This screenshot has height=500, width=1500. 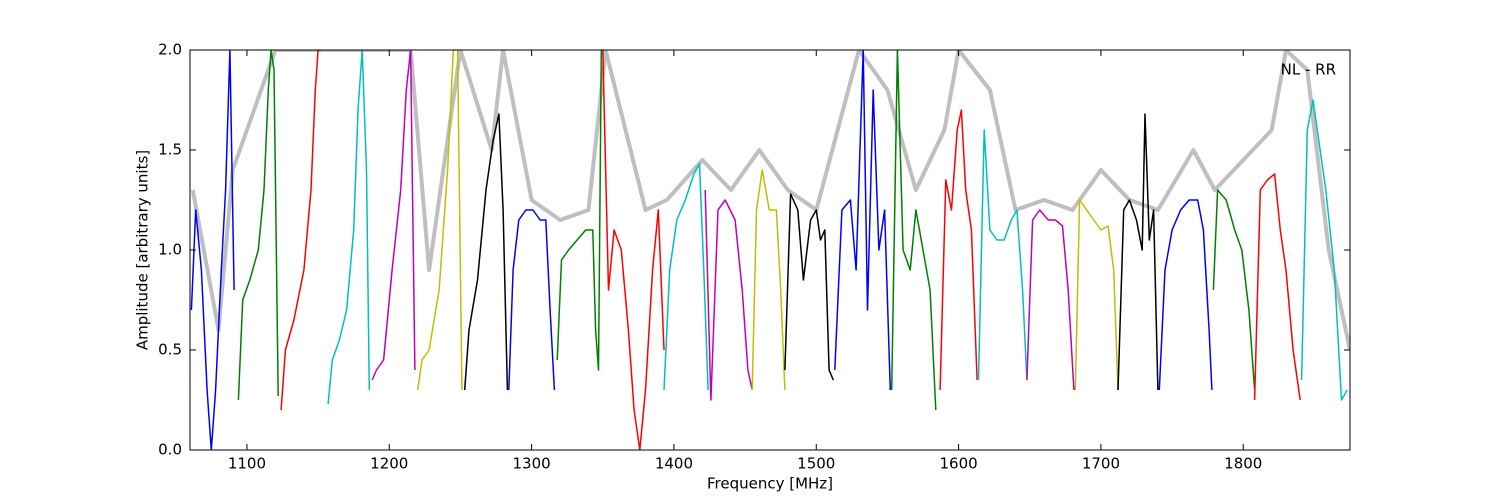 What do you see at coordinates (170, 350) in the screenshot?
I see `y-tick-label: 0.5` at bounding box center [170, 350].